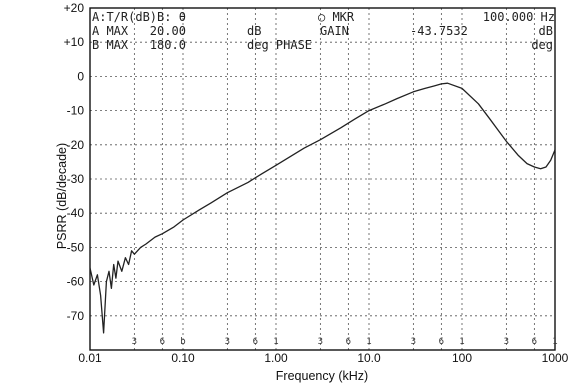 Image resolution: width=573 pixels, height=387 pixels. Describe the element at coordinates (369, 358) in the screenshot. I see `x-tick-label: 10.0` at that location.